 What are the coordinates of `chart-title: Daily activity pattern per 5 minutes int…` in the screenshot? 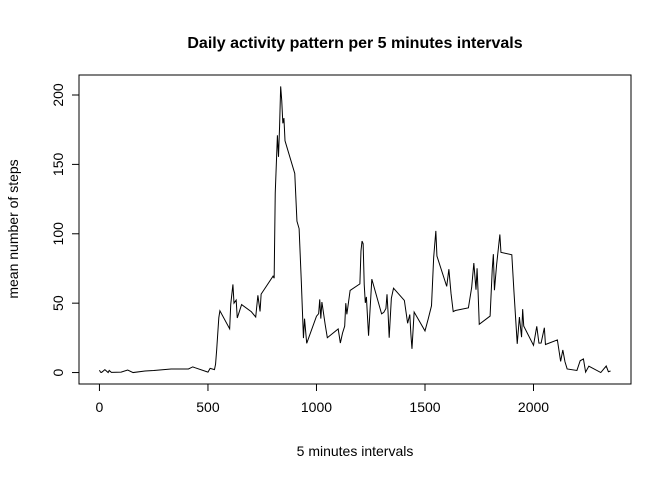 It's located at (354, 43).